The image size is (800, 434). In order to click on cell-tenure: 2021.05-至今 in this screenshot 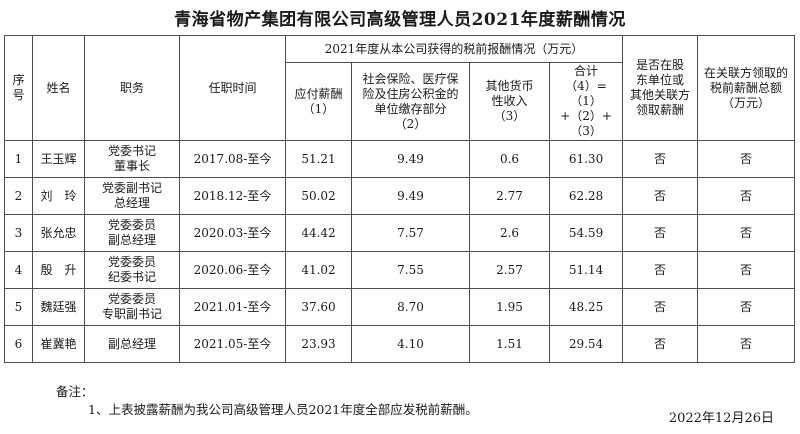, I will do `click(232, 344)`.